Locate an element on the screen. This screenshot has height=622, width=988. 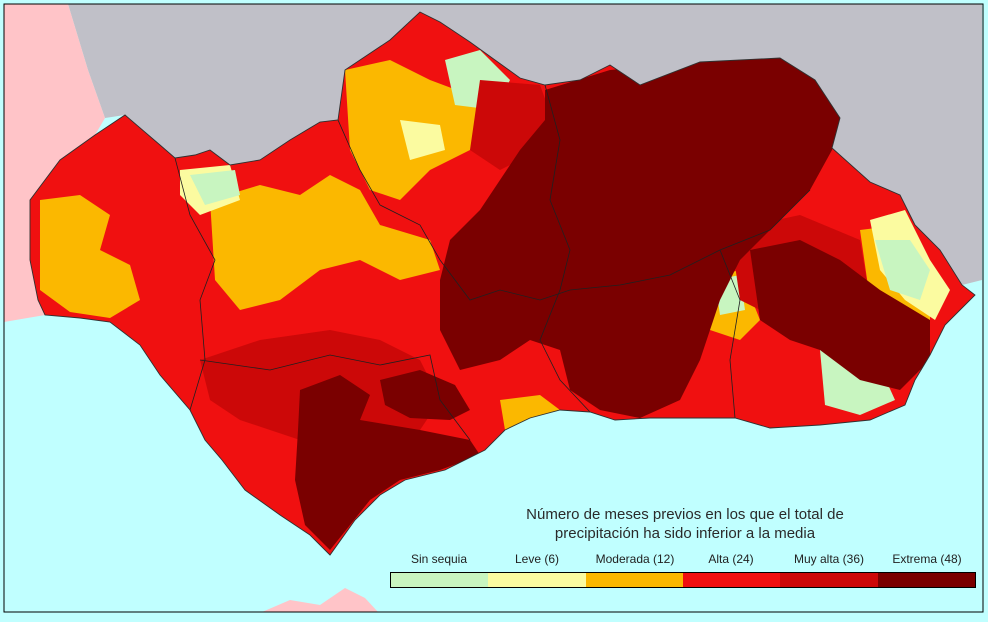
legend-swatch-extrema is located at coordinates (926, 580).